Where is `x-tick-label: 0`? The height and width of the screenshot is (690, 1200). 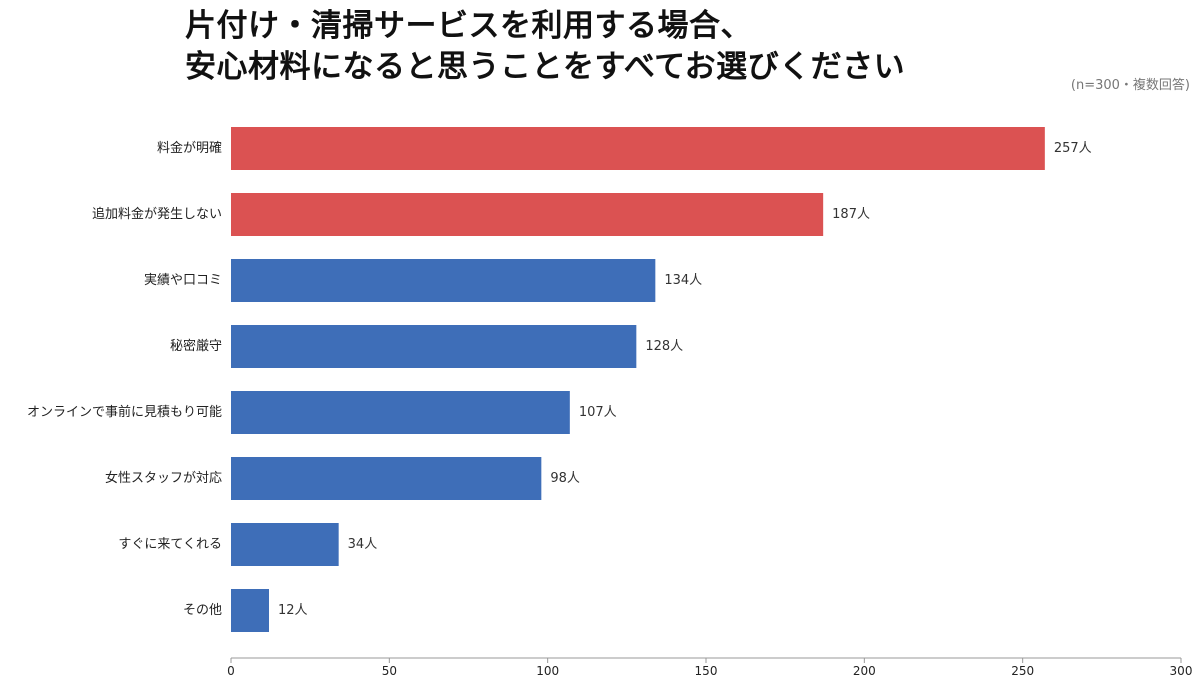
x-tick-label: 0 is located at coordinates (231, 671).